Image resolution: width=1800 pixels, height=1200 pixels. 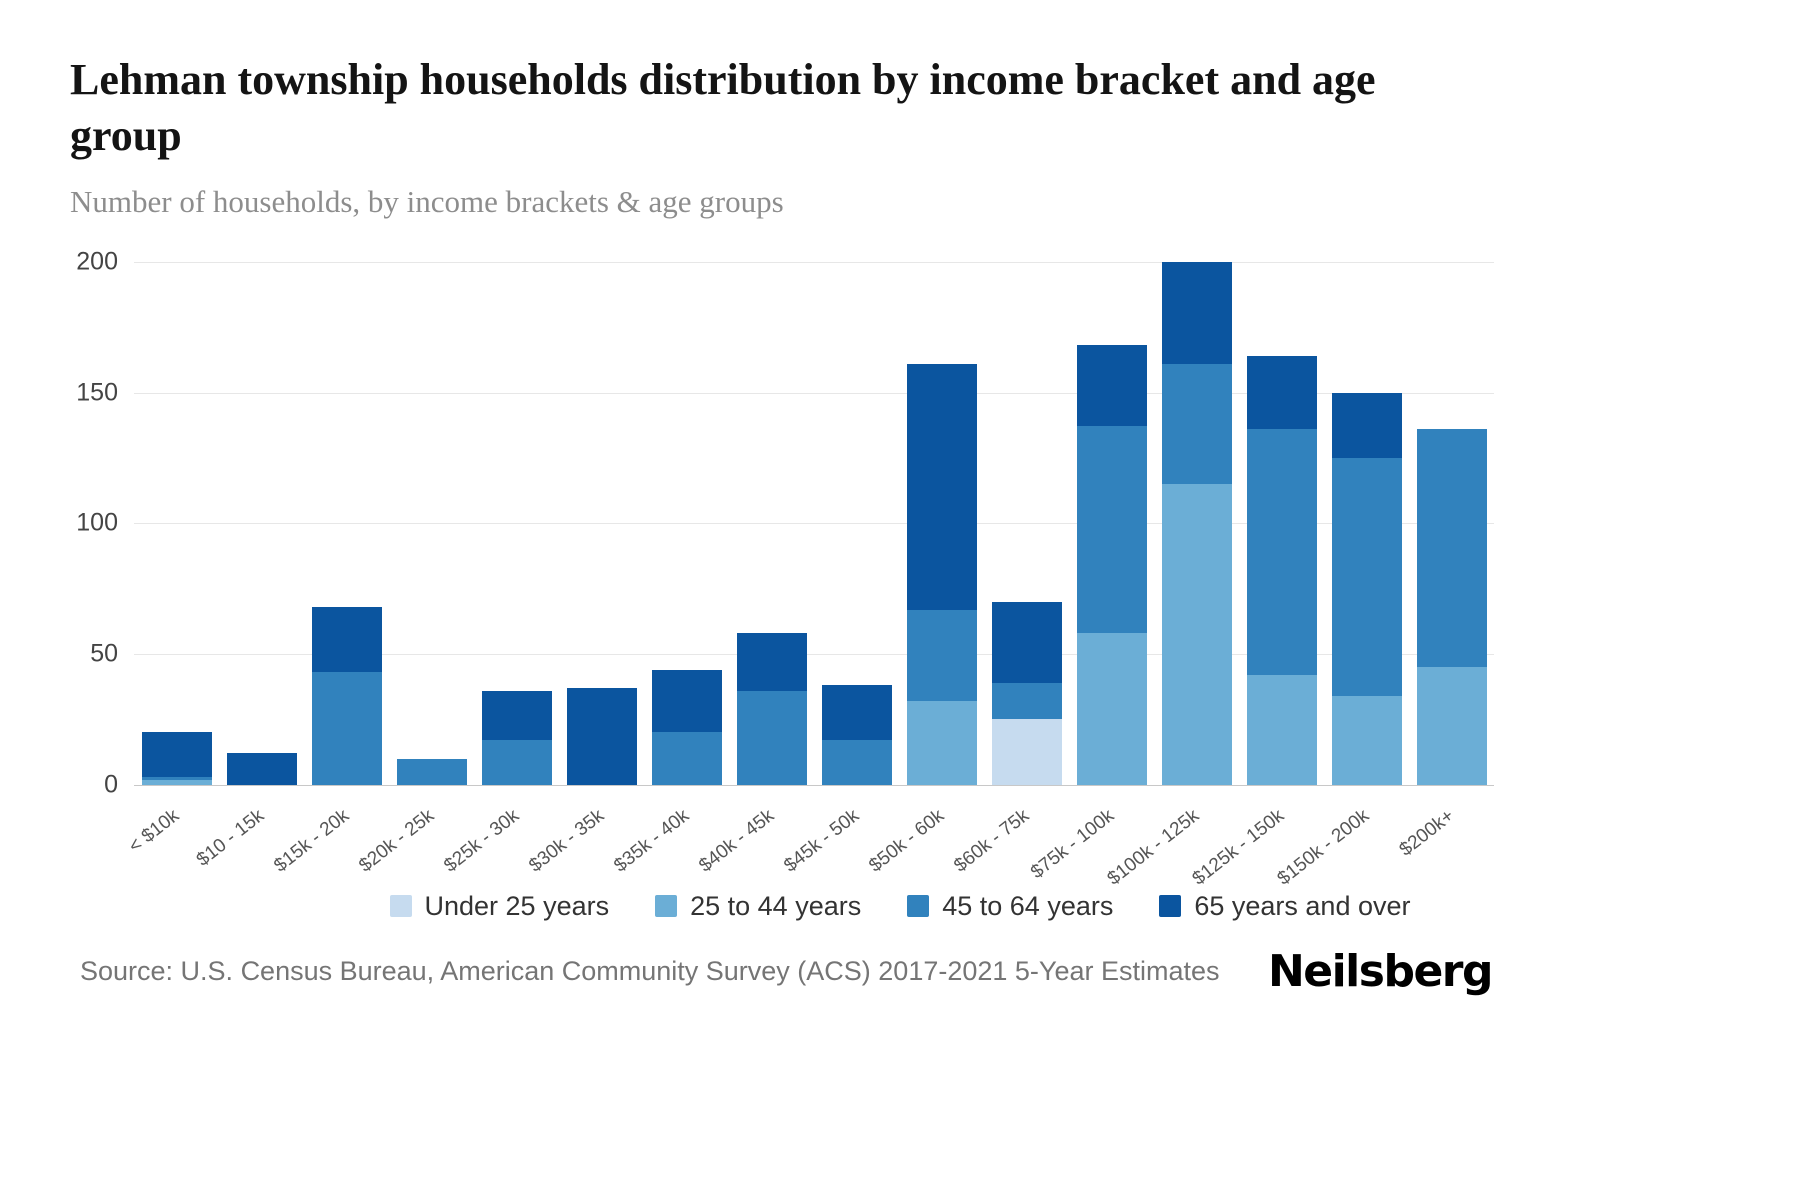 What do you see at coordinates (97, 261) in the screenshot?
I see `y-axis-tick-label: 200` at bounding box center [97, 261].